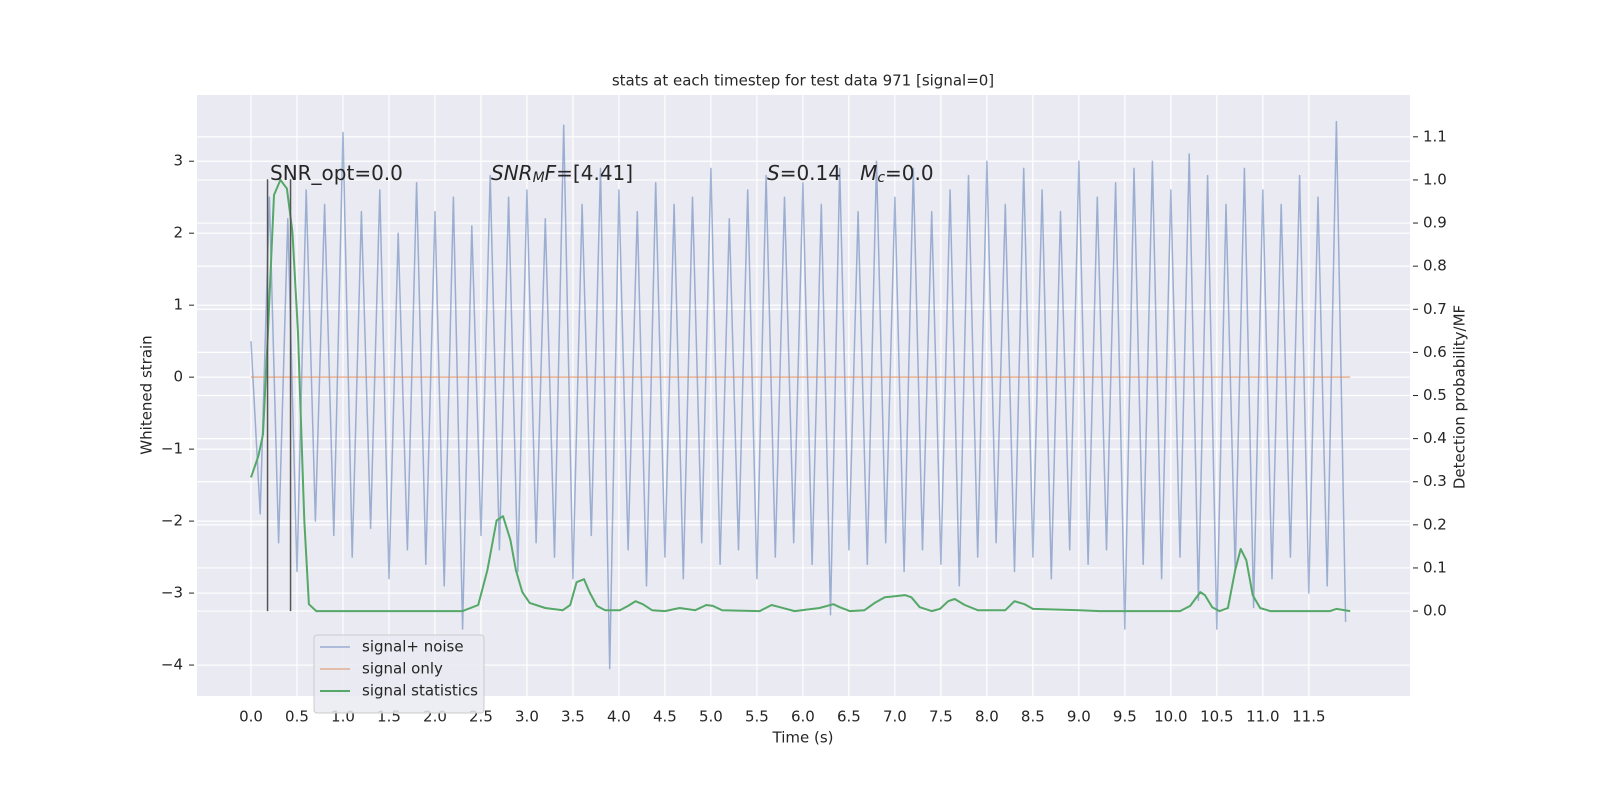  What do you see at coordinates (987, 717) in the screenshot?
I see `x-tick-label: 8.0` at bounding box center [987, 717].